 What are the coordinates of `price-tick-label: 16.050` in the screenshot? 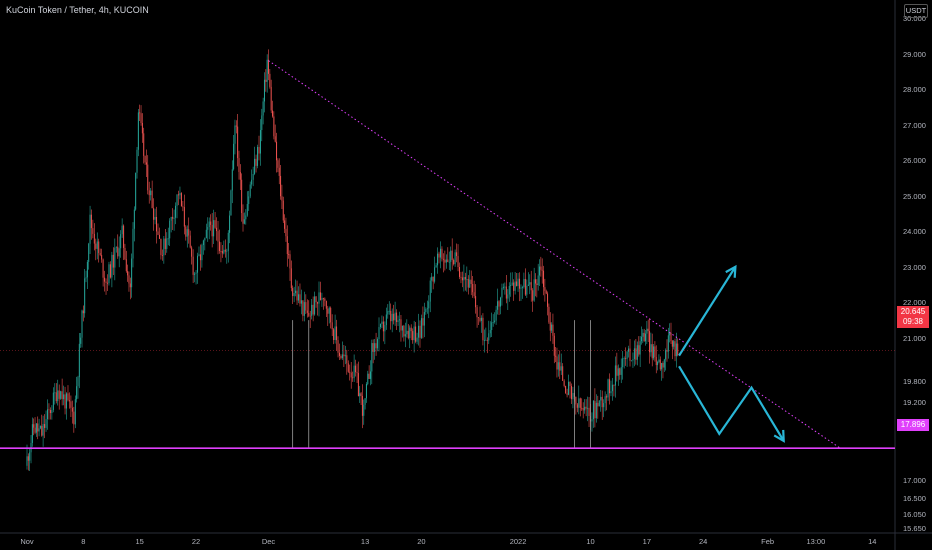 It's located at (914, 514).